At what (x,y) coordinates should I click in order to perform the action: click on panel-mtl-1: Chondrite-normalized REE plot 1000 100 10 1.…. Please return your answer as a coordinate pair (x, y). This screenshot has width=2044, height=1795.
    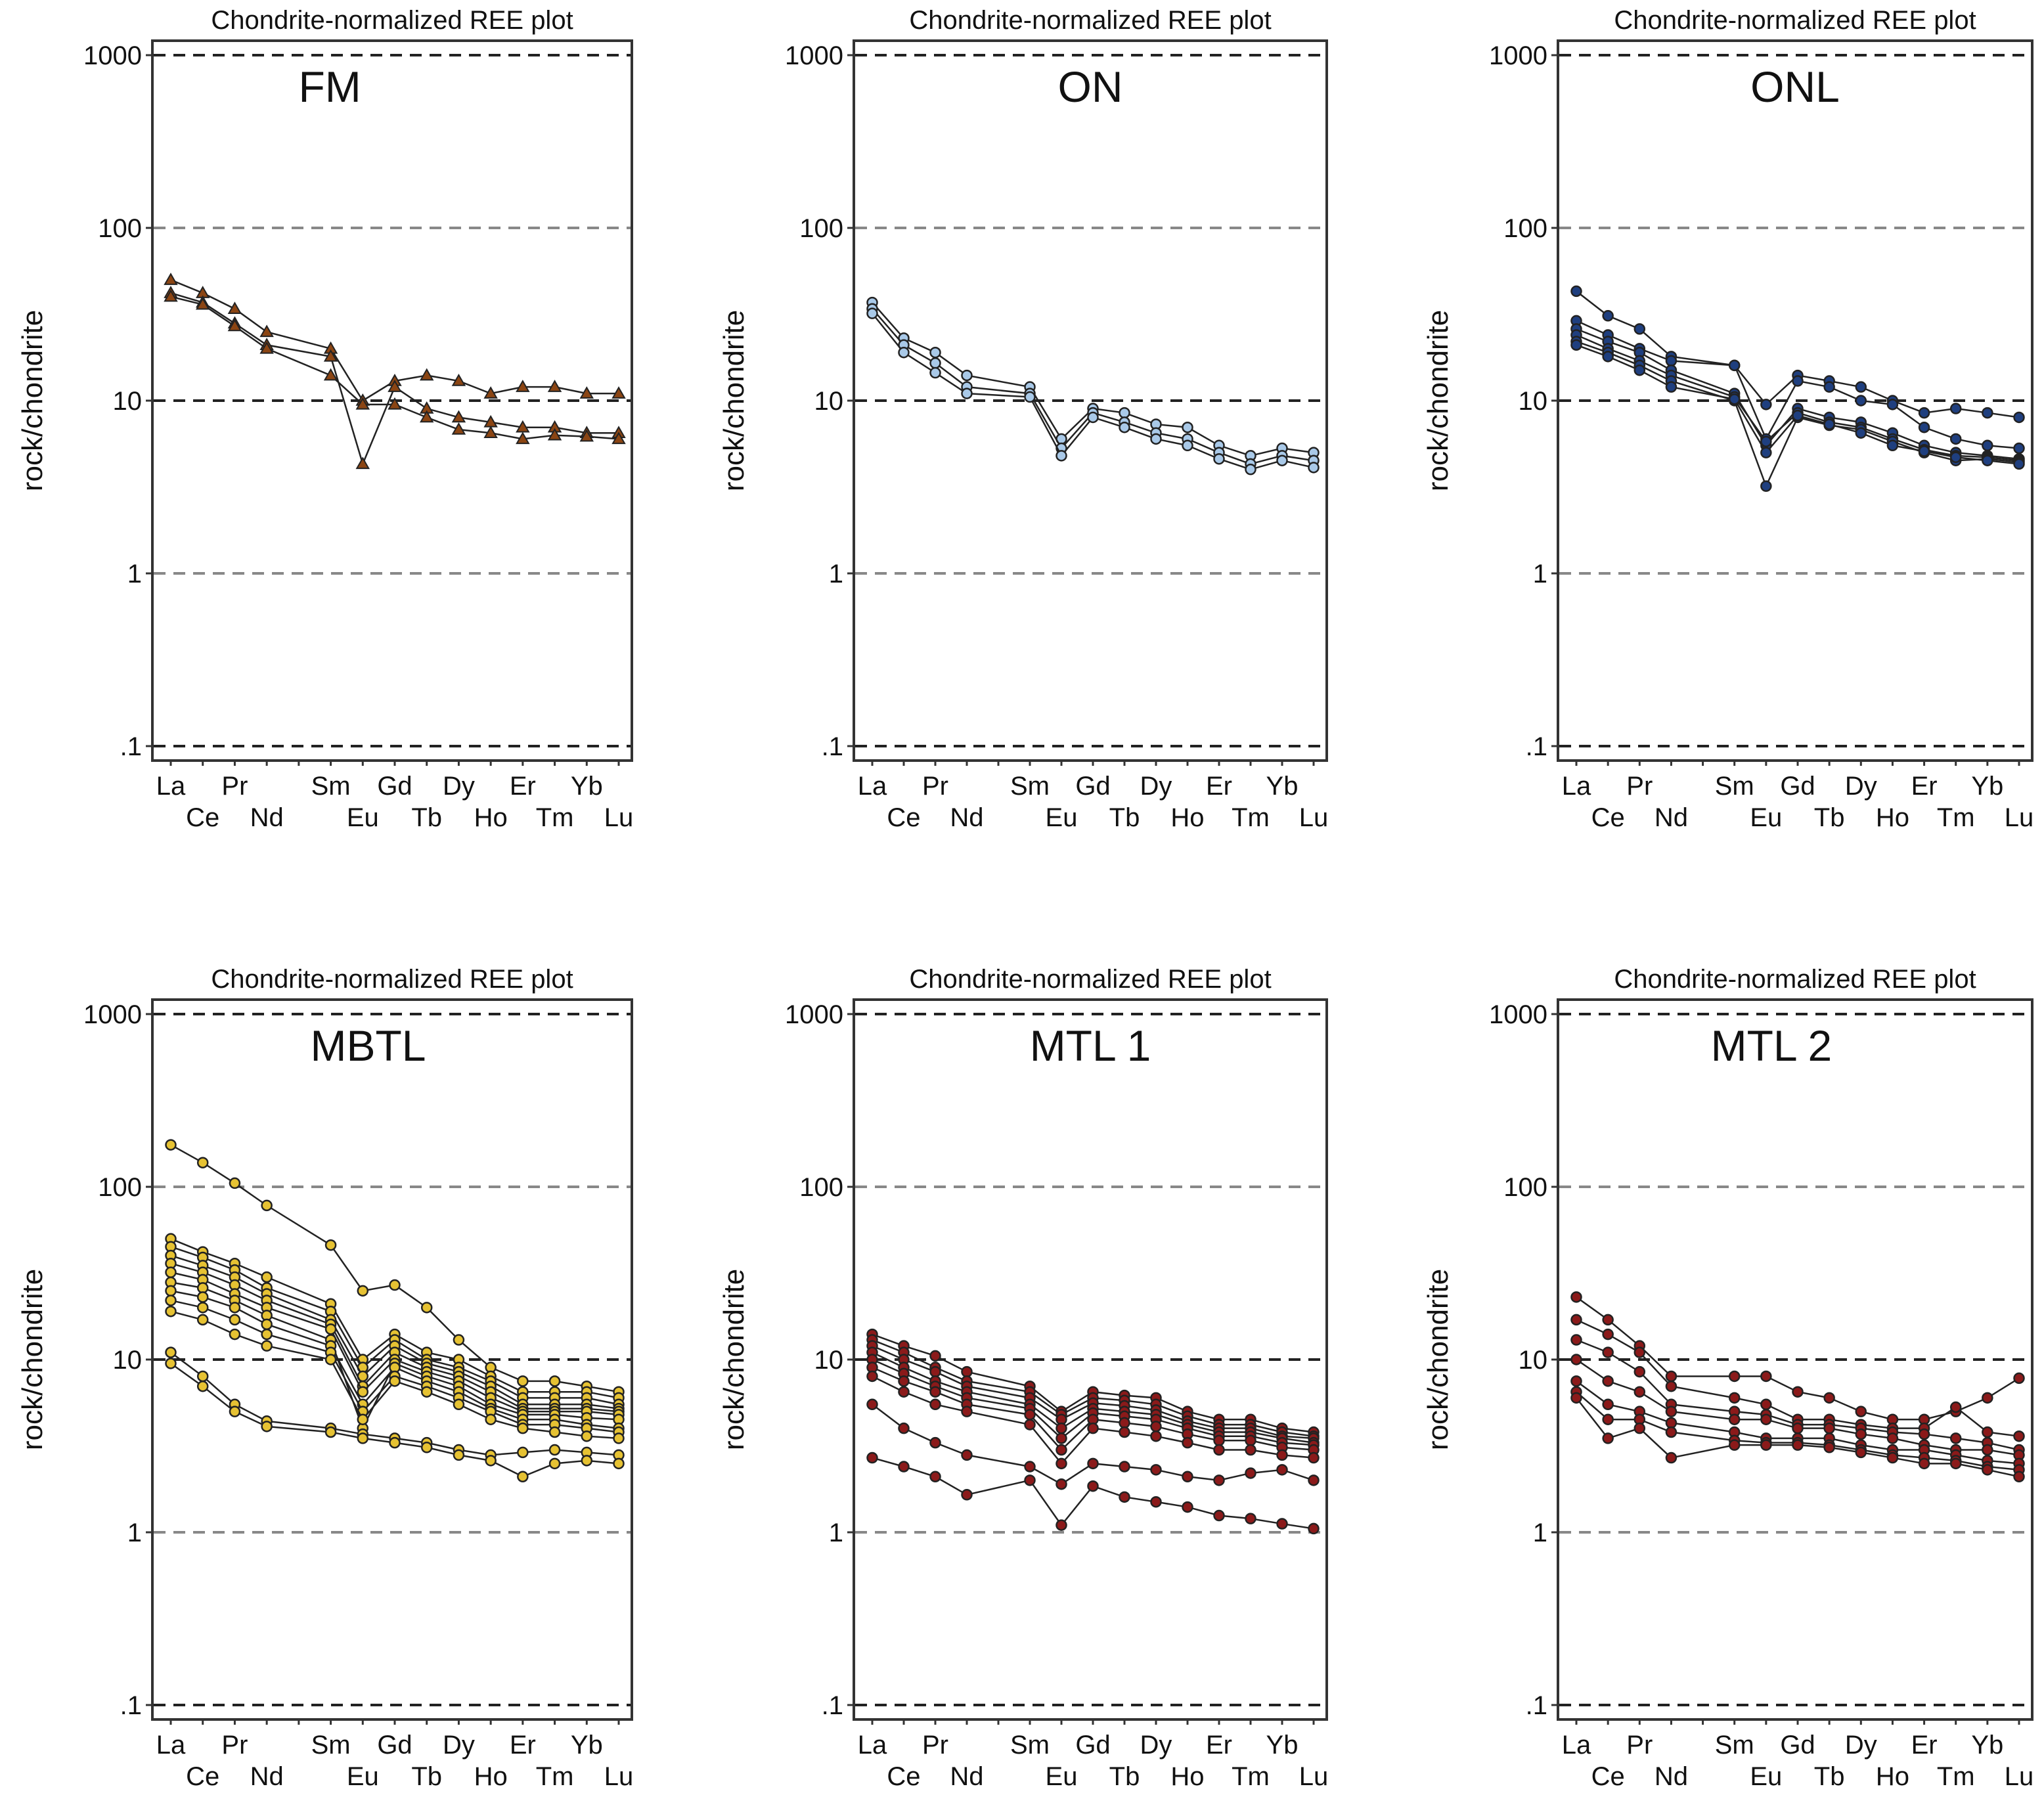
    Looking at the image, I should click on (1023, 1378).